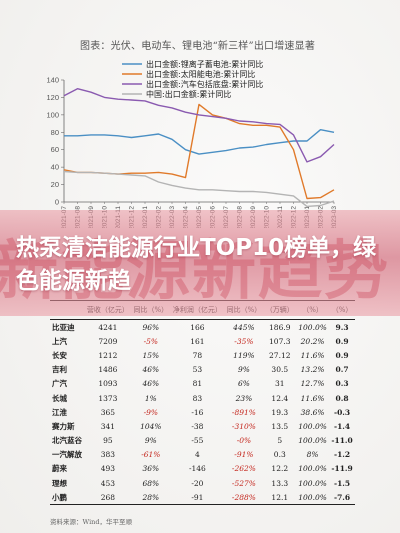  I want to click on y-tick-label: 0, so click(57, 202).